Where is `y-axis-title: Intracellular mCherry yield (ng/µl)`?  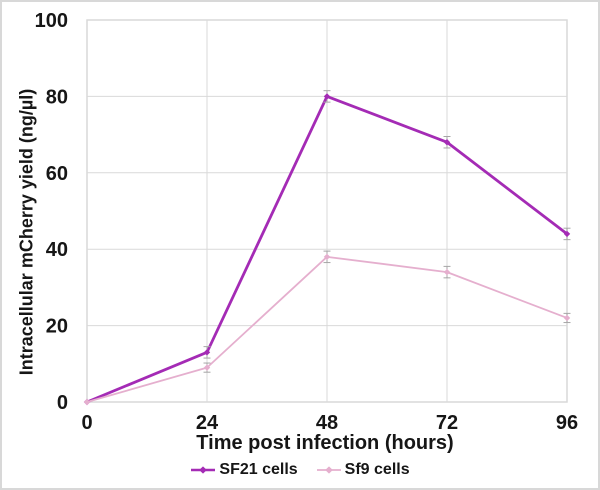 y-axis-title: Intracellular mCherry yield (ng/µl) is located at coordinates (26, 232).